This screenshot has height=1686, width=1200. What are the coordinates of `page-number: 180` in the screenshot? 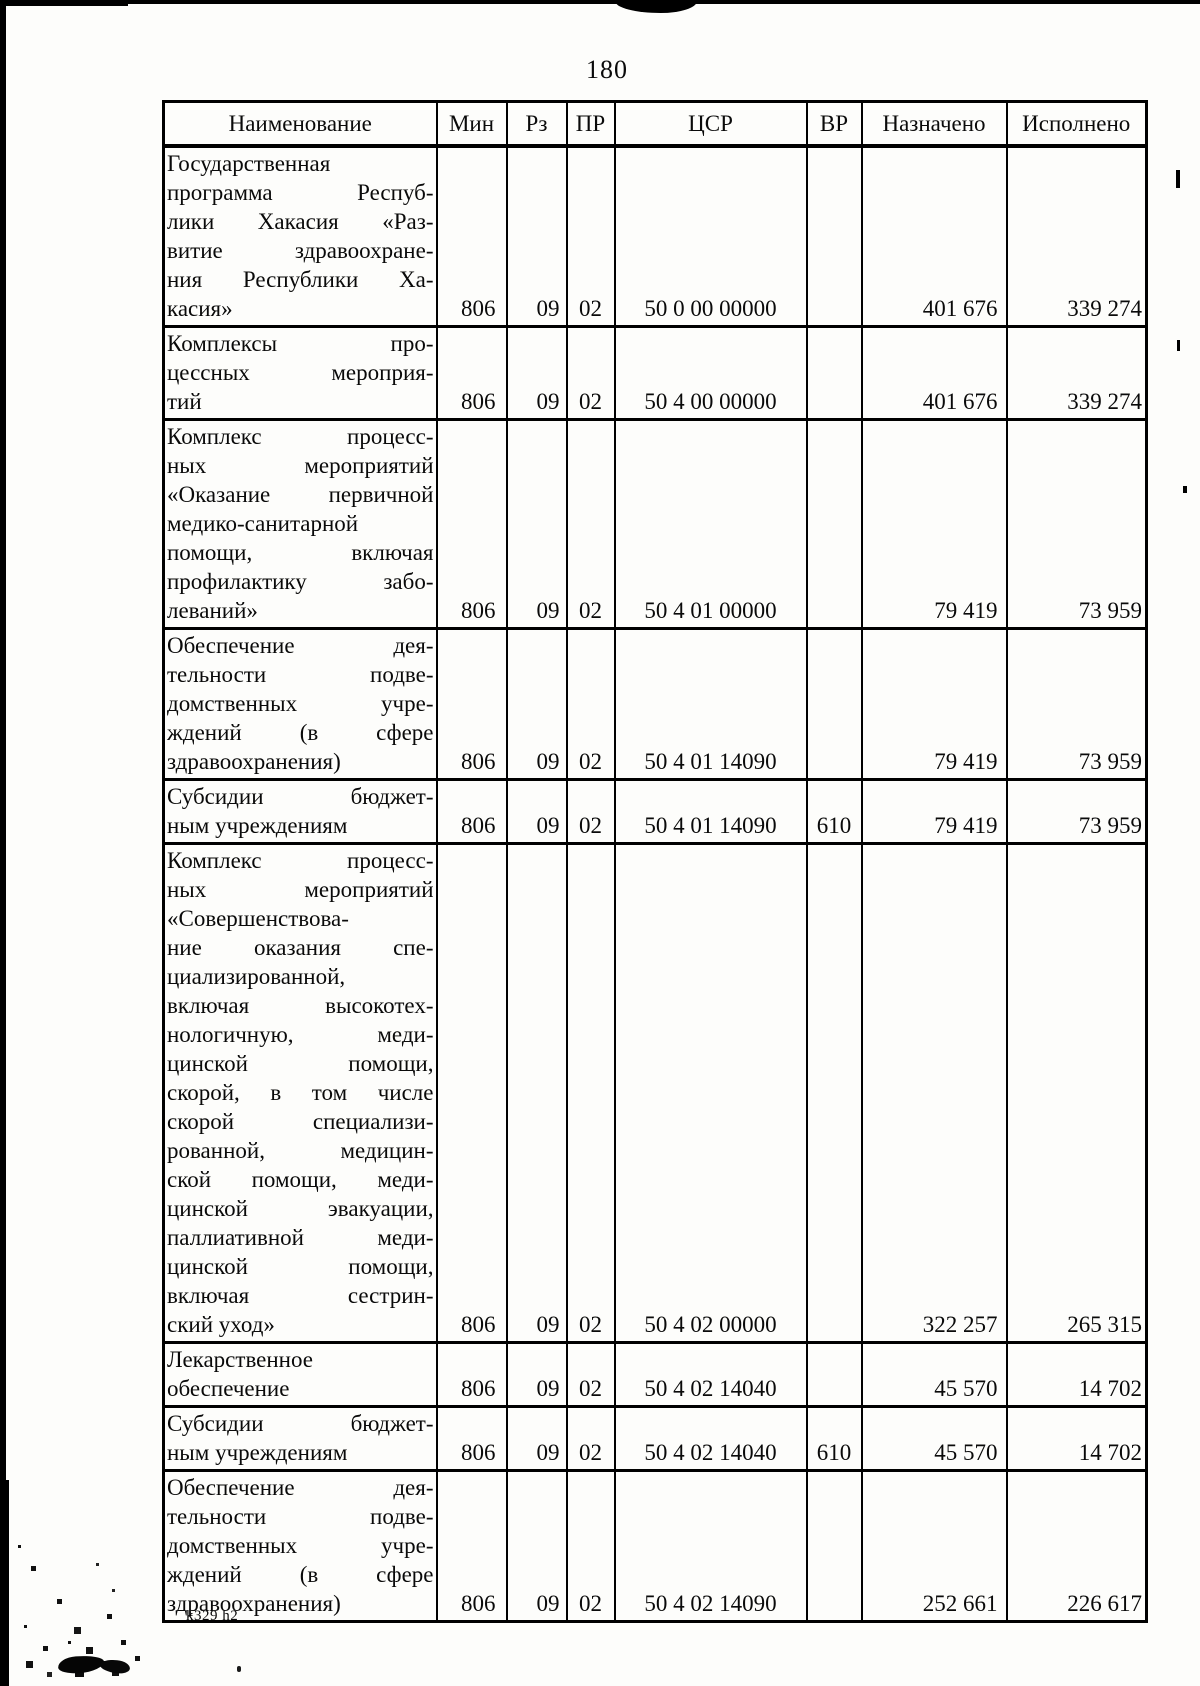 It's located at (607, 69).